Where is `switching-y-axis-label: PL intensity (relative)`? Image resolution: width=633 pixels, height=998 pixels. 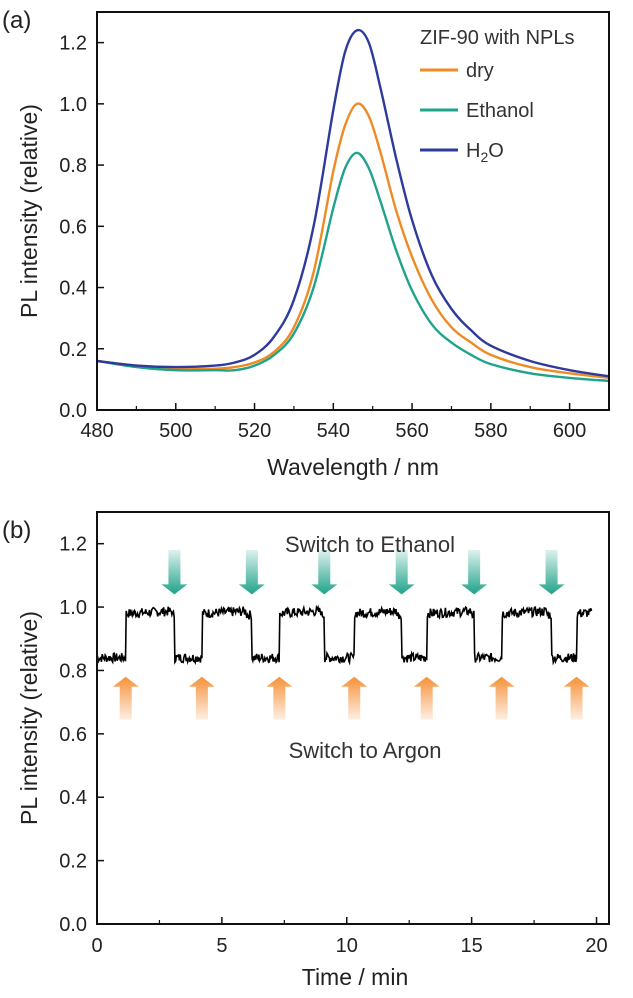
switching-y-axis-label: PL intensity (relative) is located at coordinates (29, 718).